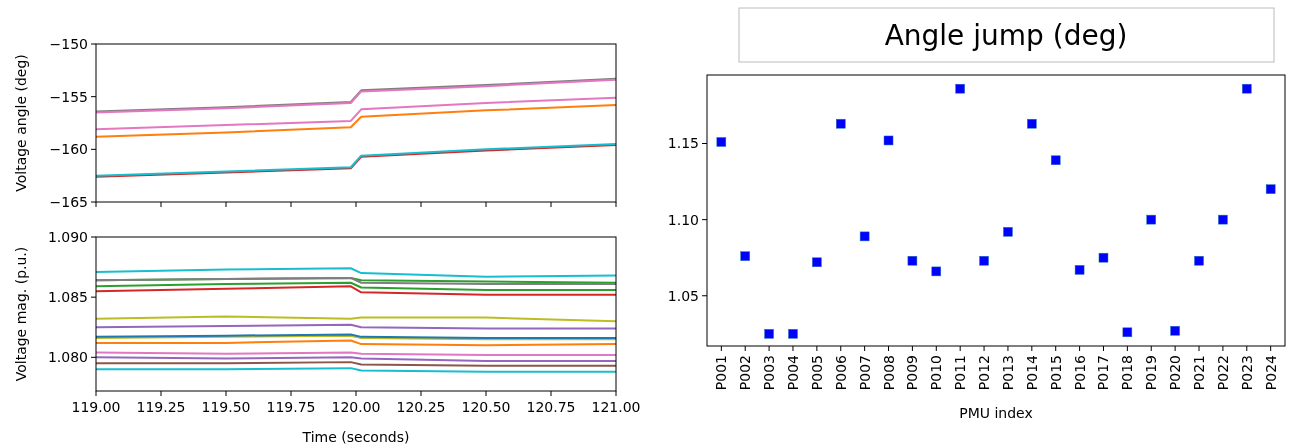  What do you see at coordinates (1031, 372) in the screenshot?
I see `x-tick-label: P014` at bounding box center [1031, 372].